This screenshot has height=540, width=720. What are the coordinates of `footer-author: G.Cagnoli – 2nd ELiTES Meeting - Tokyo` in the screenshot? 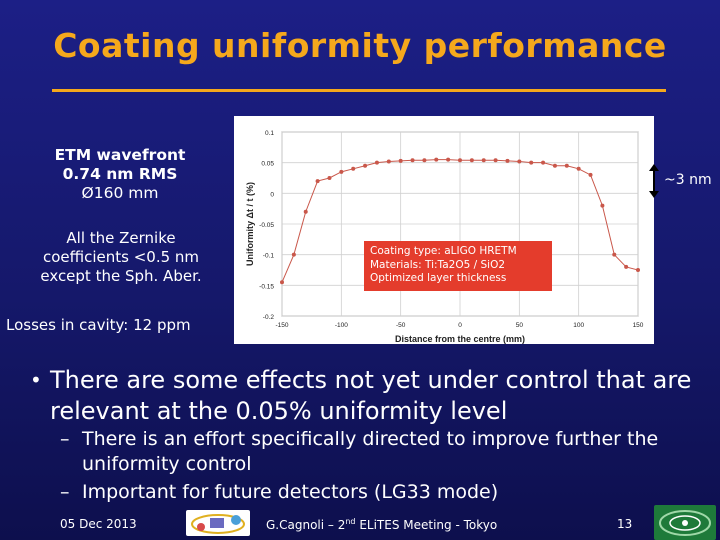 It's located at (381, 524).